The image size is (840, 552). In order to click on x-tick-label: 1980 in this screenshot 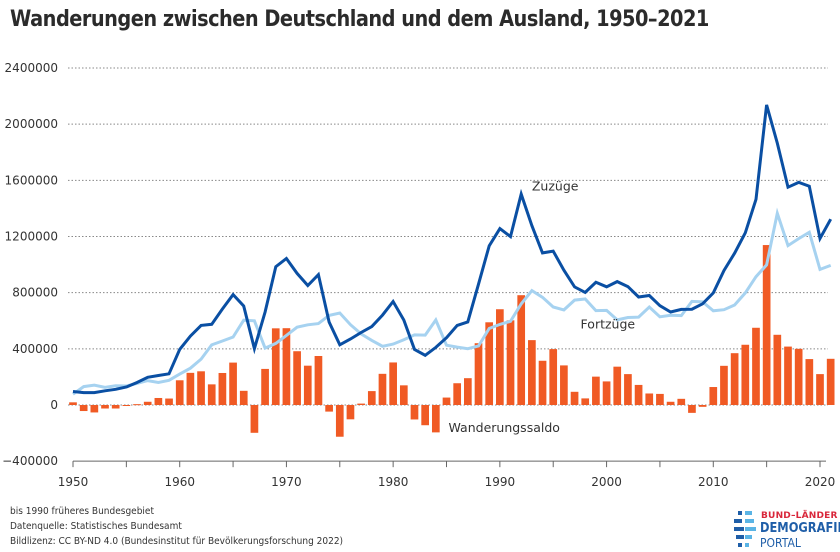, I will do `click(393, 482)`.